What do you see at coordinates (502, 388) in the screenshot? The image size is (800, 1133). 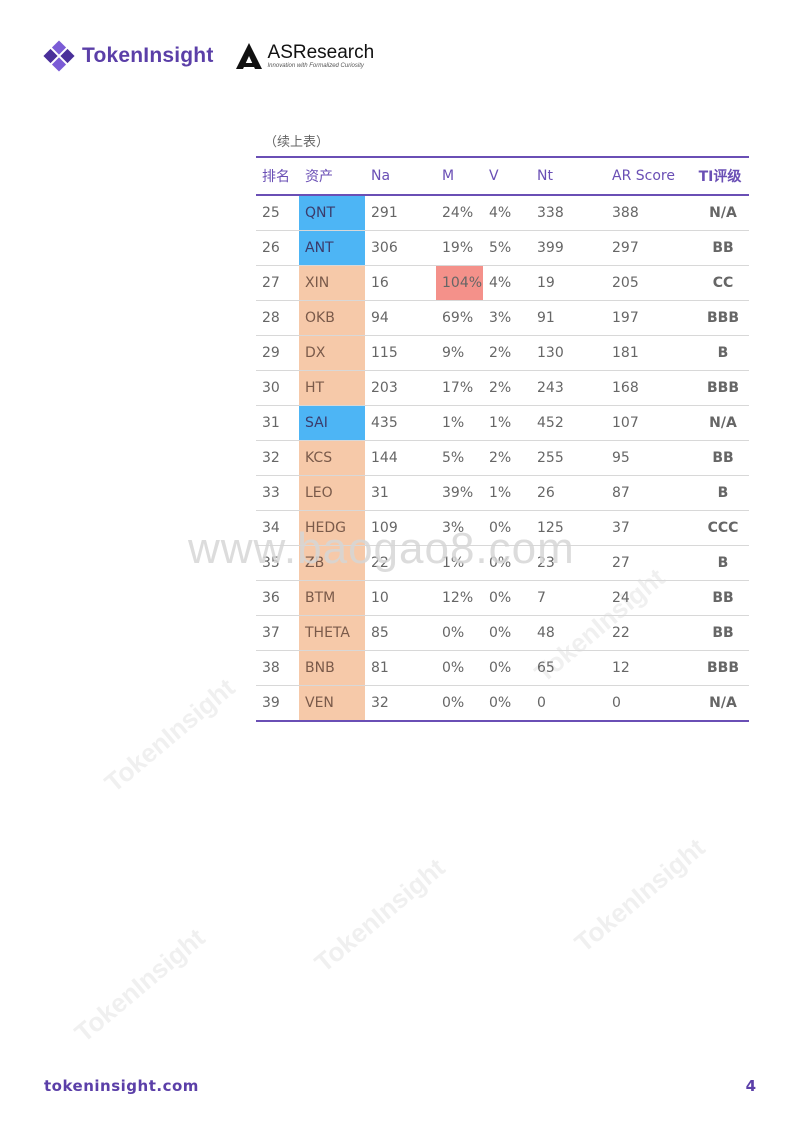 I see `table-row: 30 HT 203 17% 2% 243 168 BBB` at bounding box center [502, 388].